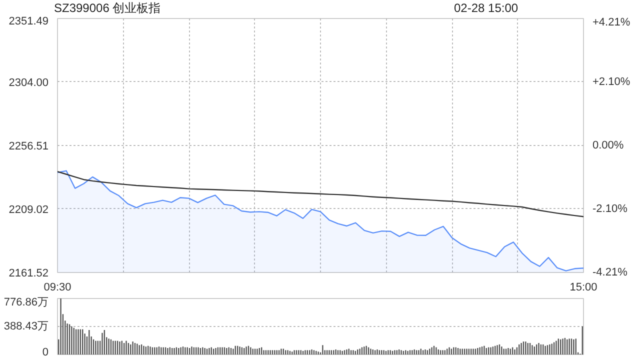  What do you see at coordinates (611, 22) in the screenshot?
I see `y2-tick-label: +4.21%` at bounding box center [611, 22].